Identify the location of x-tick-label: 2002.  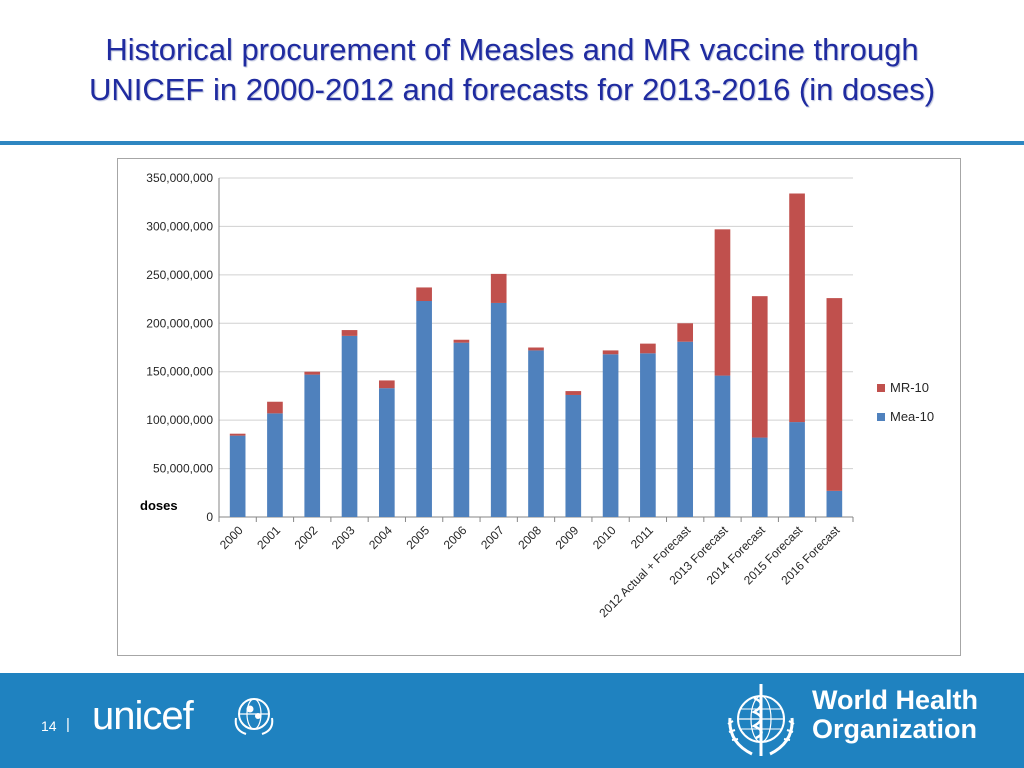
(306, 537).